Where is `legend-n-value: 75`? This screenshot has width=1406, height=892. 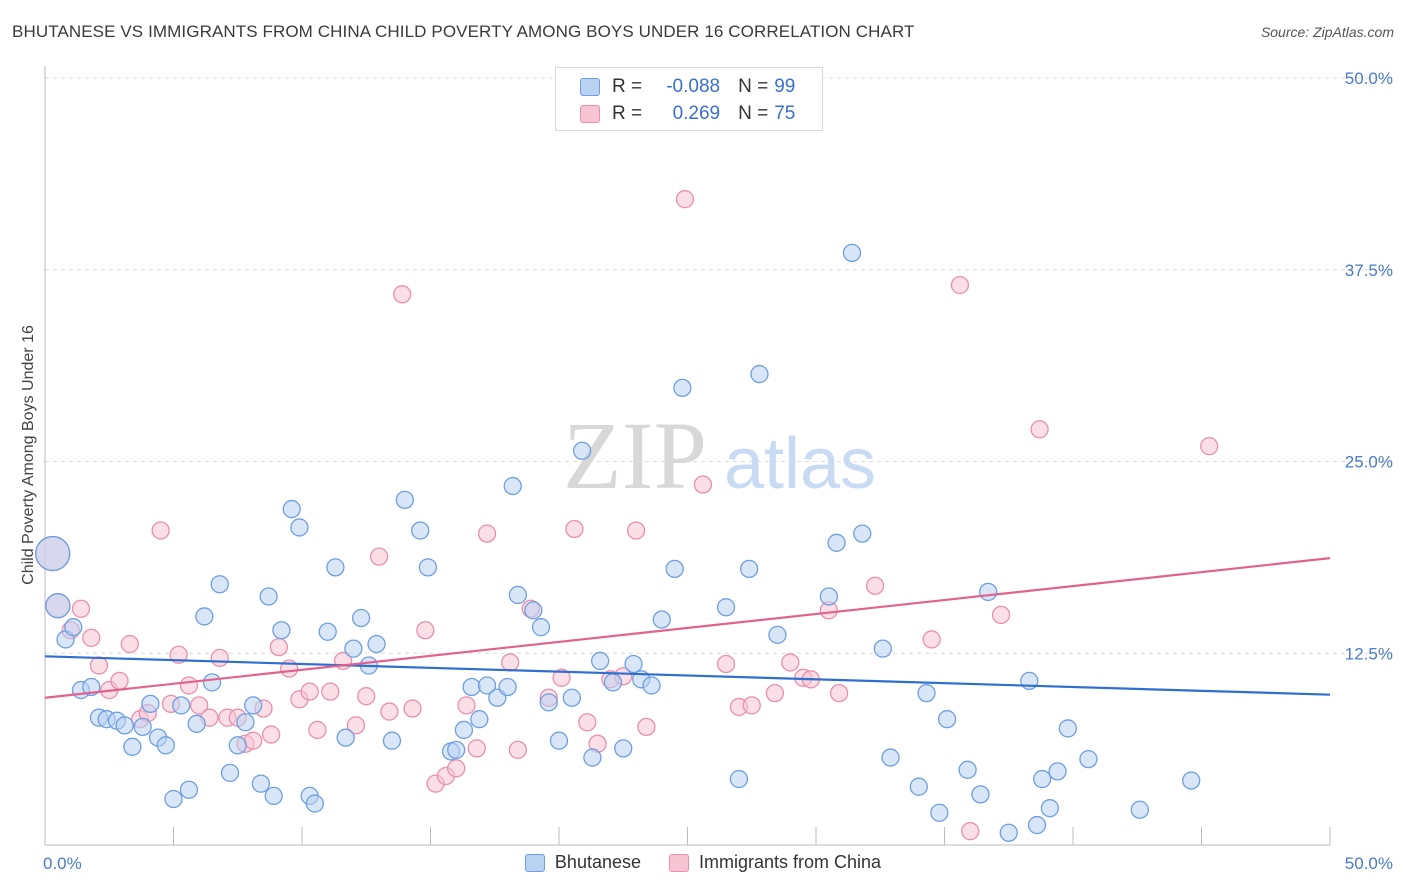 legend-n-value: 75 is located at coordinates (785, 113).